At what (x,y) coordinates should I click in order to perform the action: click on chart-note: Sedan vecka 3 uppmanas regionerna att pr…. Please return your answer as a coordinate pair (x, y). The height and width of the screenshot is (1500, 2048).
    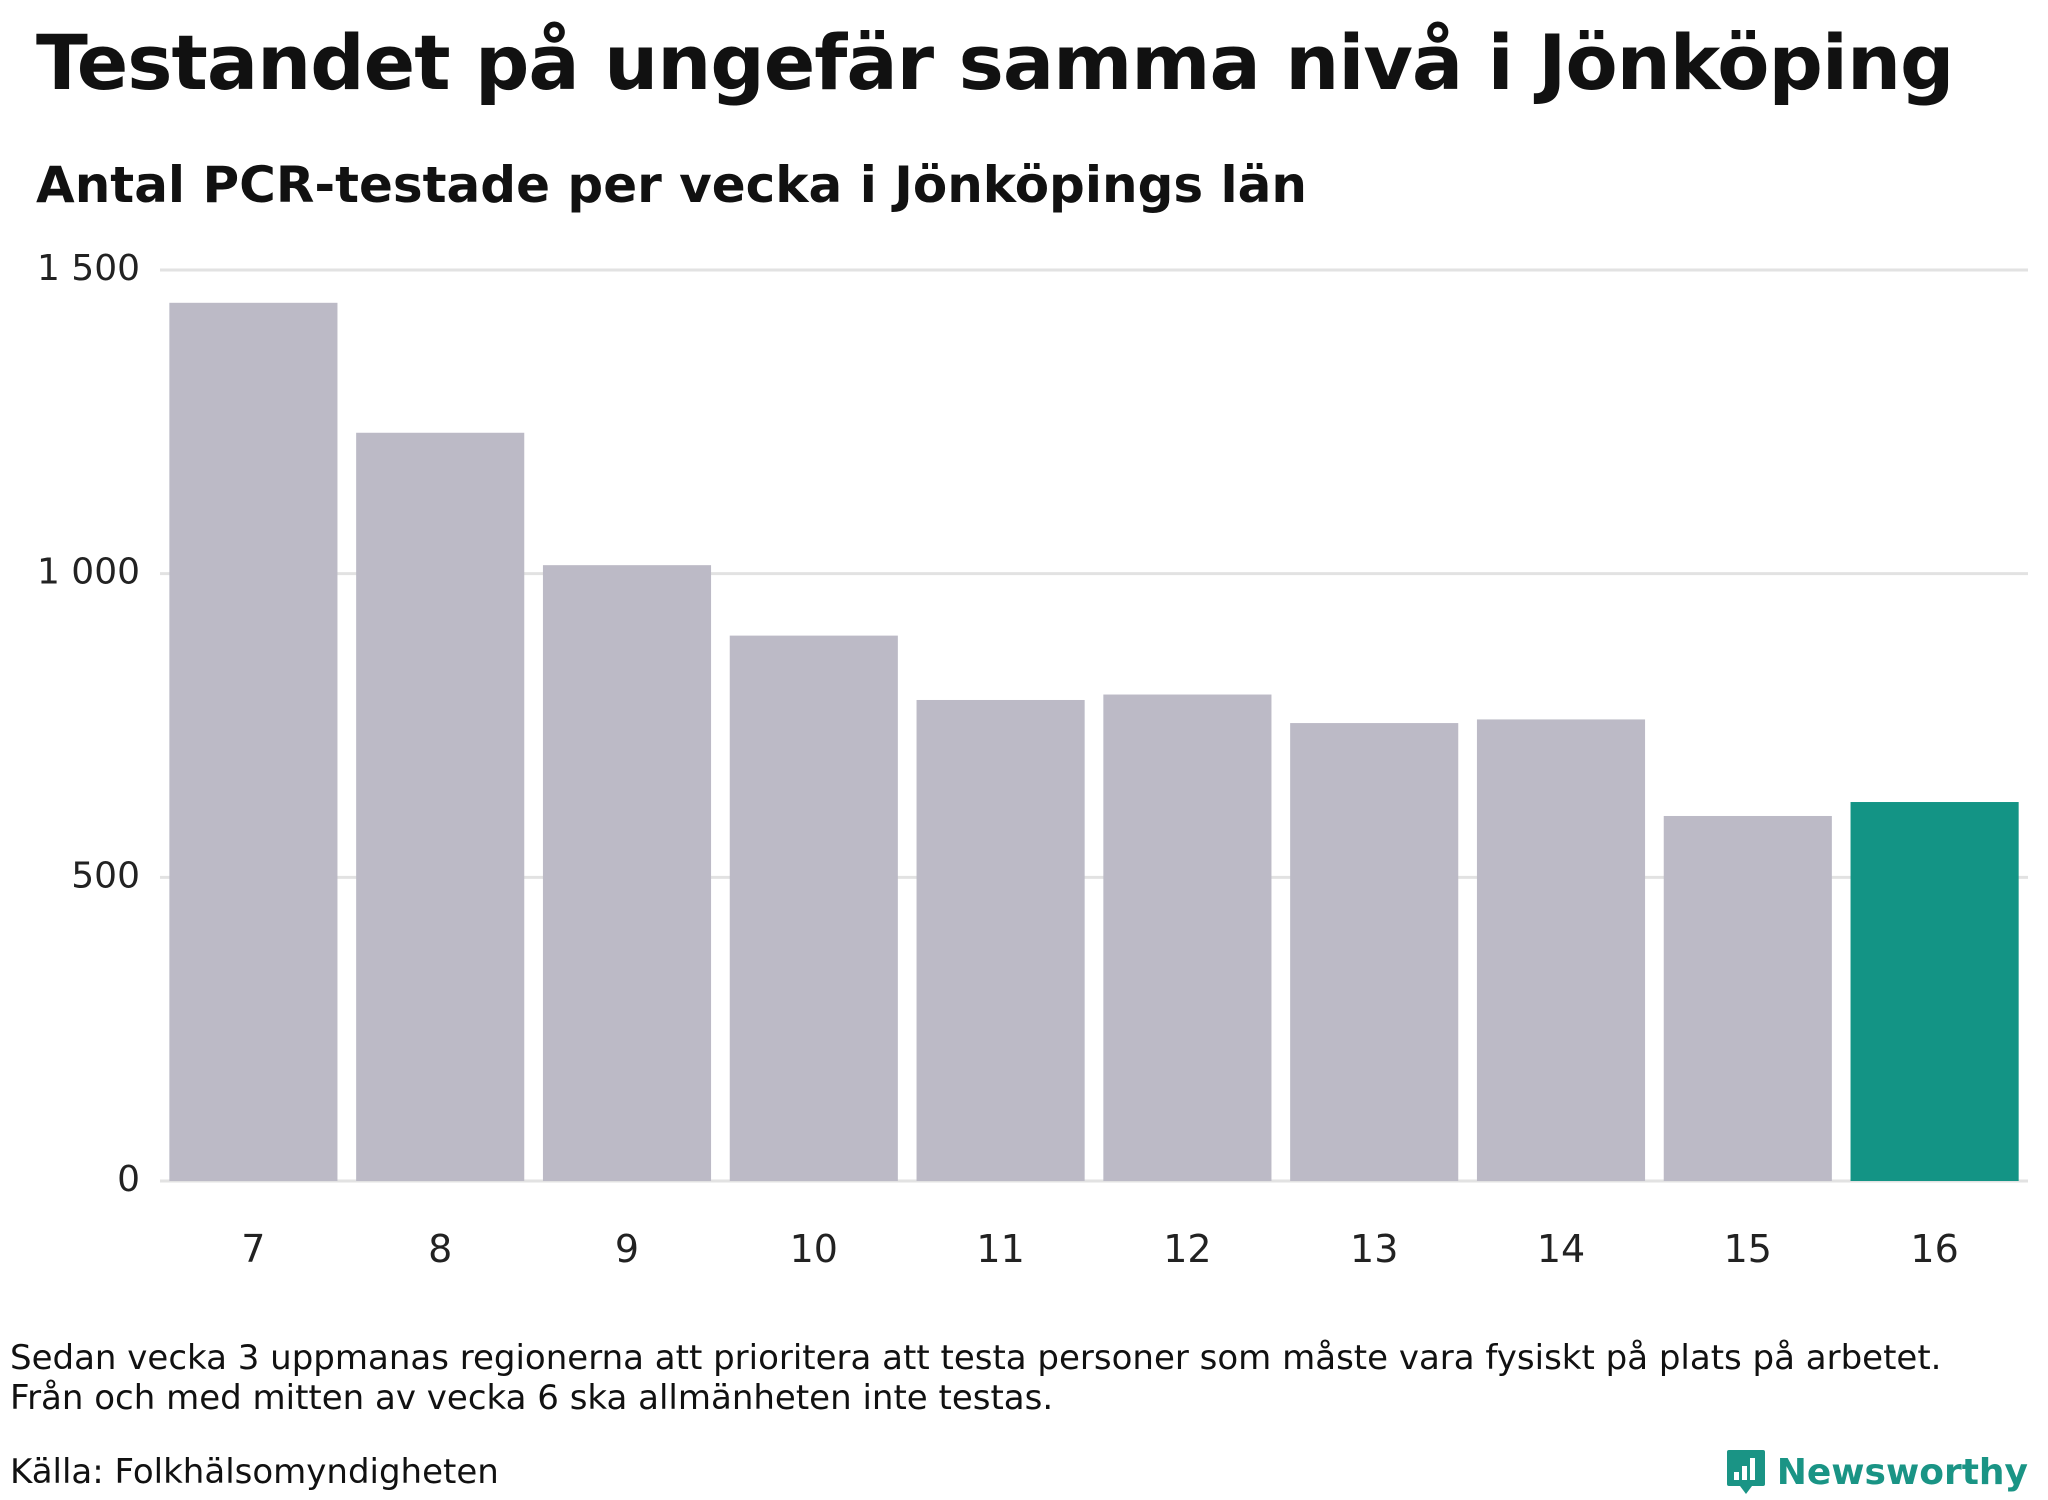
    Looking at the image, I should click on (1020, 1378).